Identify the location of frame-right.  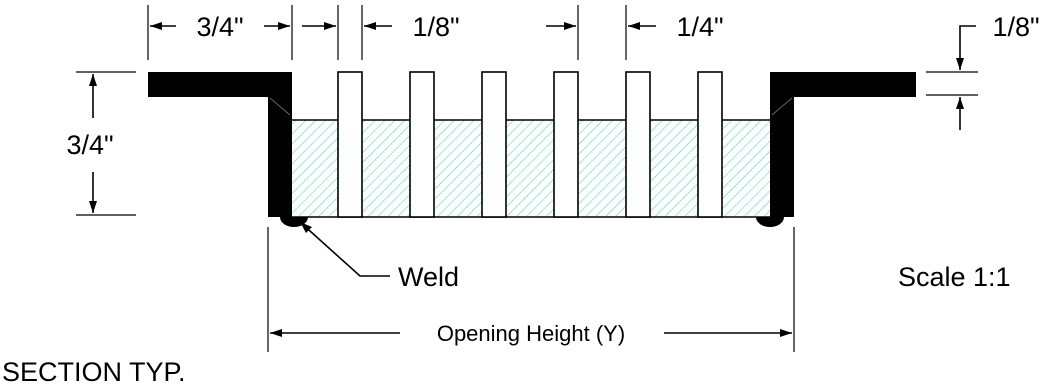
(843, 144).